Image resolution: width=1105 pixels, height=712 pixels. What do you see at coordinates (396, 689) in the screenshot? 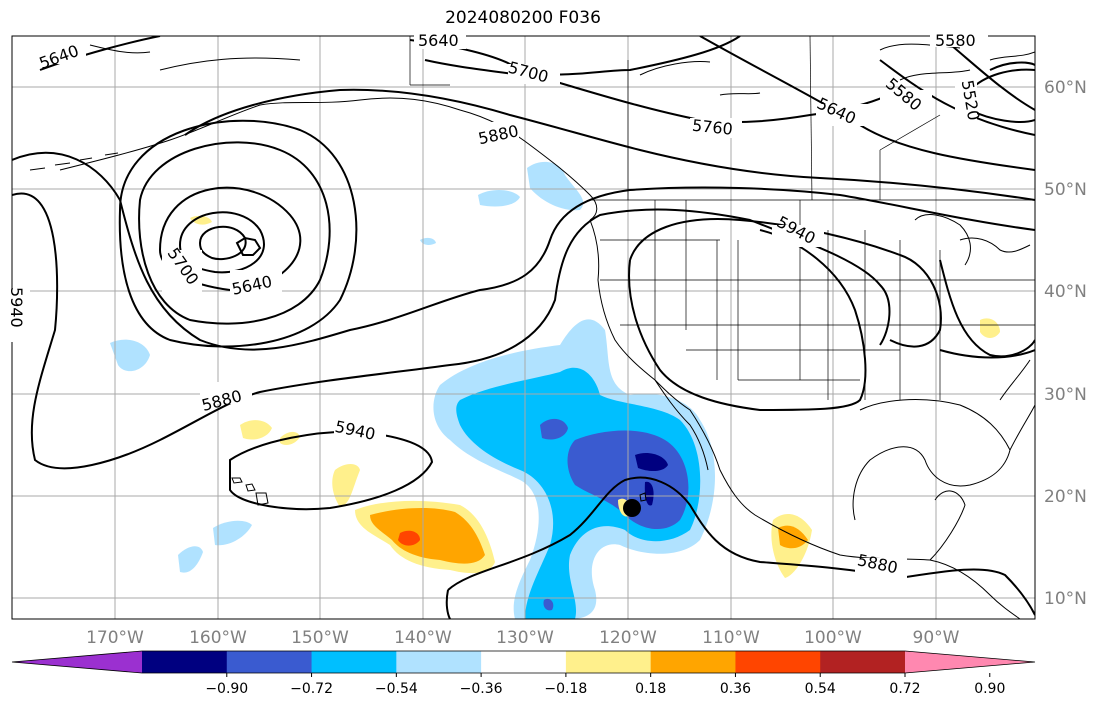
I see `colorbar-tick-label: −0.54` at bounding box center [396, 689].